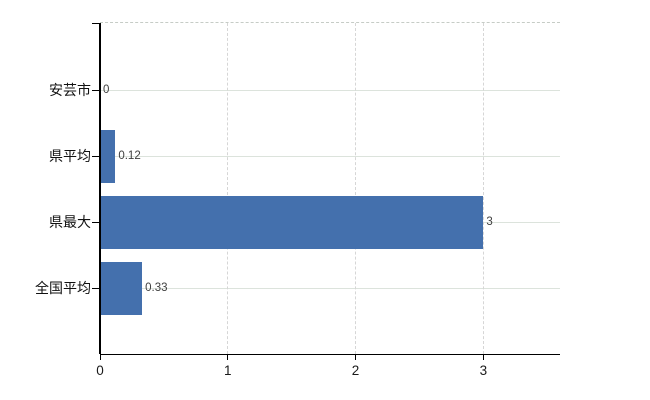 This screenshot has width=650, height=400. What do you see at coordinates (129, 156) in the screenshot?
I see `value-label: 0.12` at bounding box center [129, 156].